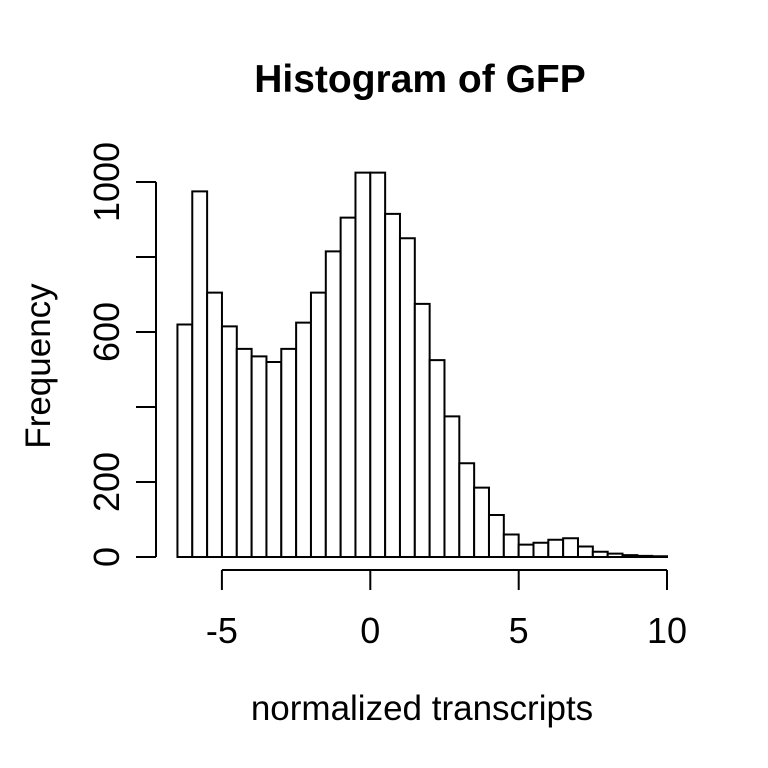 This screenshot has height=768, width=768. Describe the element at coordinates (420, 79) in the screenshot. I see `chart-title: Histogram of GFP` at that location.